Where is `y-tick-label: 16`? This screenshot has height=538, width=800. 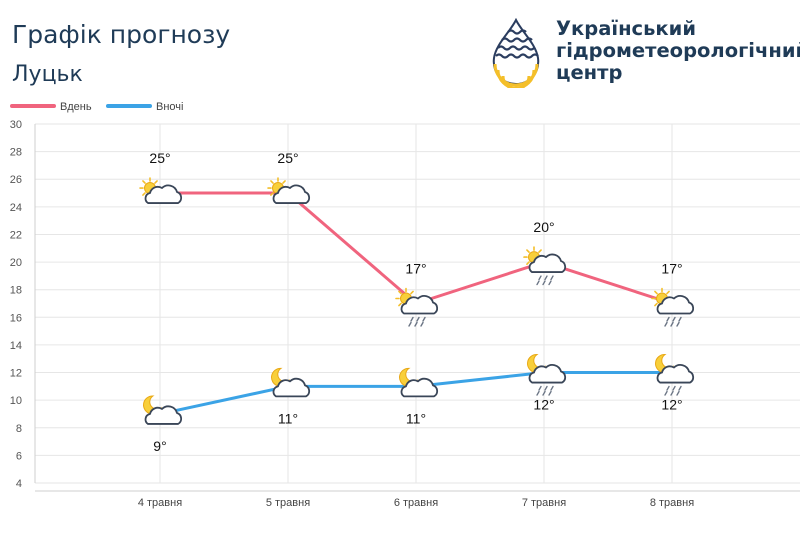
y-tick-label: 16 is located at coordinates (16, 318).